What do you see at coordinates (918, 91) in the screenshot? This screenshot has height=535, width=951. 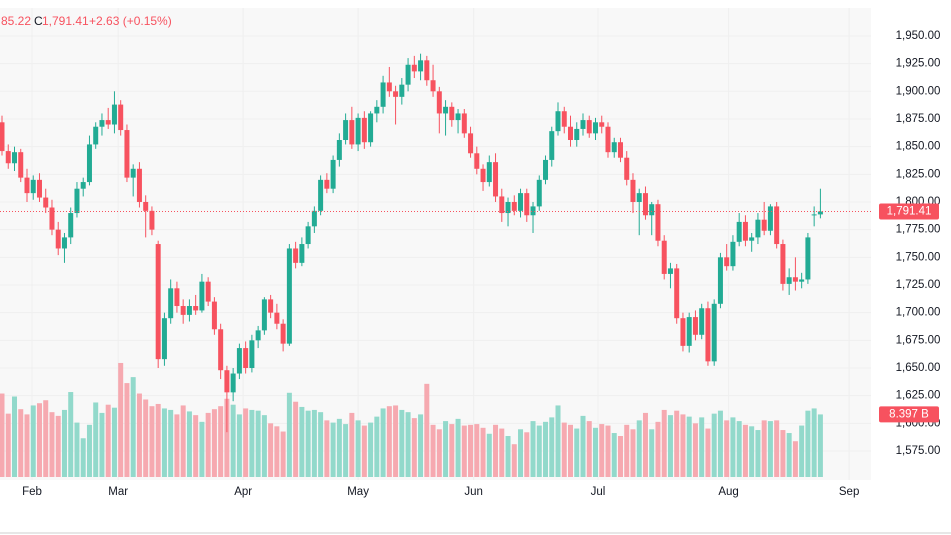 I see `y-tick-label: 1,900.00` at bounding box center [918, 91].